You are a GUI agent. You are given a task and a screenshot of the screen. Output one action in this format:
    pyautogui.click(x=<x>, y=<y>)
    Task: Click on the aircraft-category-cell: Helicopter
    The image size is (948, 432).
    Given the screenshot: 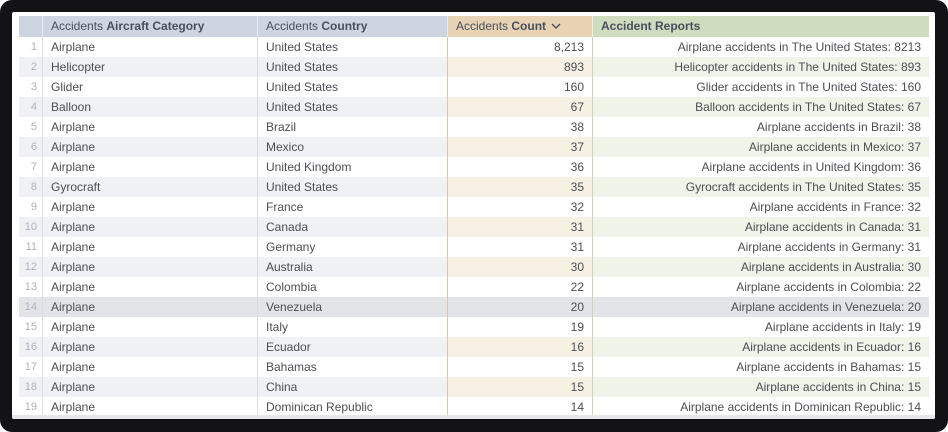 What is the action you would take?
    pyautogui.click(x=150, y=67)
    